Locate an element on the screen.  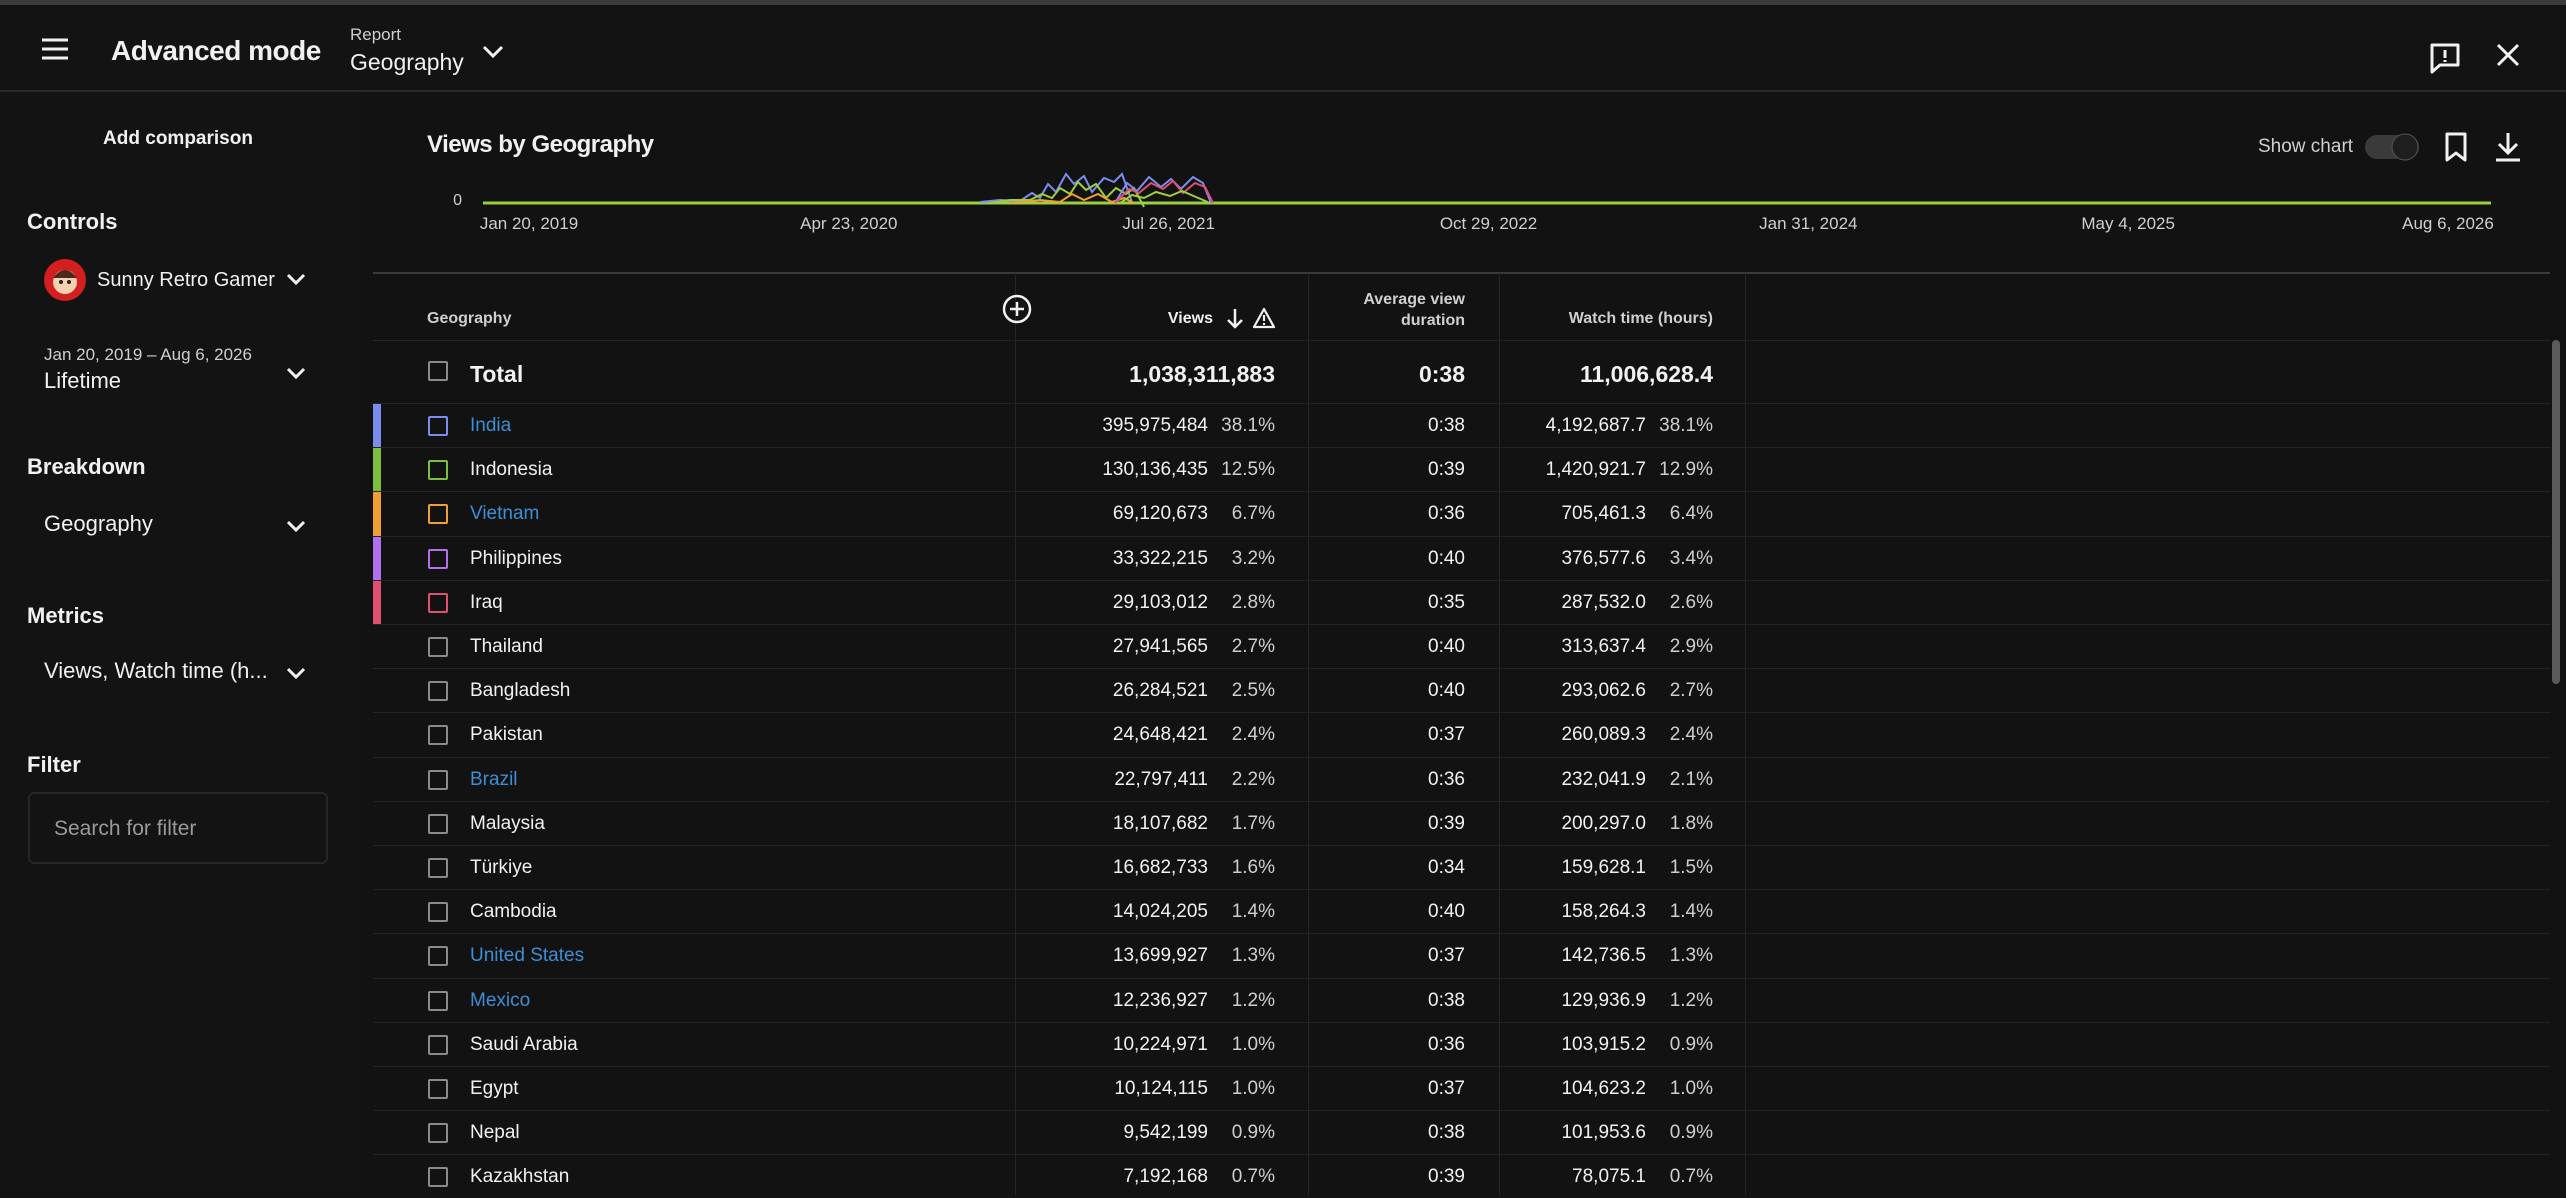
report-value: Geography is located at coordinates (407, 62).